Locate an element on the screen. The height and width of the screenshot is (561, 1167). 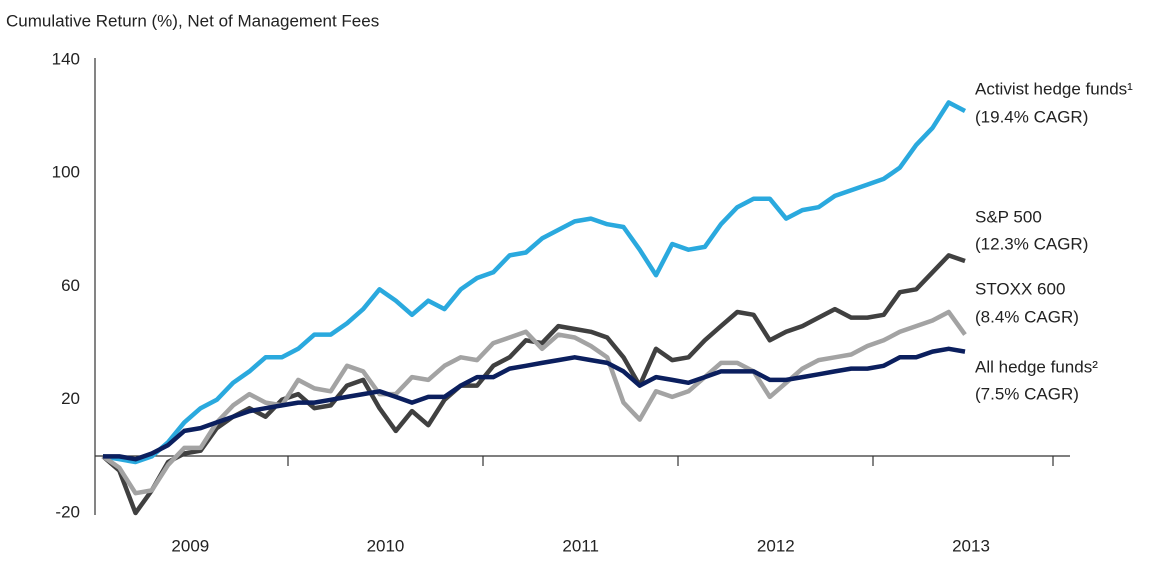
series-note: (19.4% CAGR) is located at coordinates (1031, 116).